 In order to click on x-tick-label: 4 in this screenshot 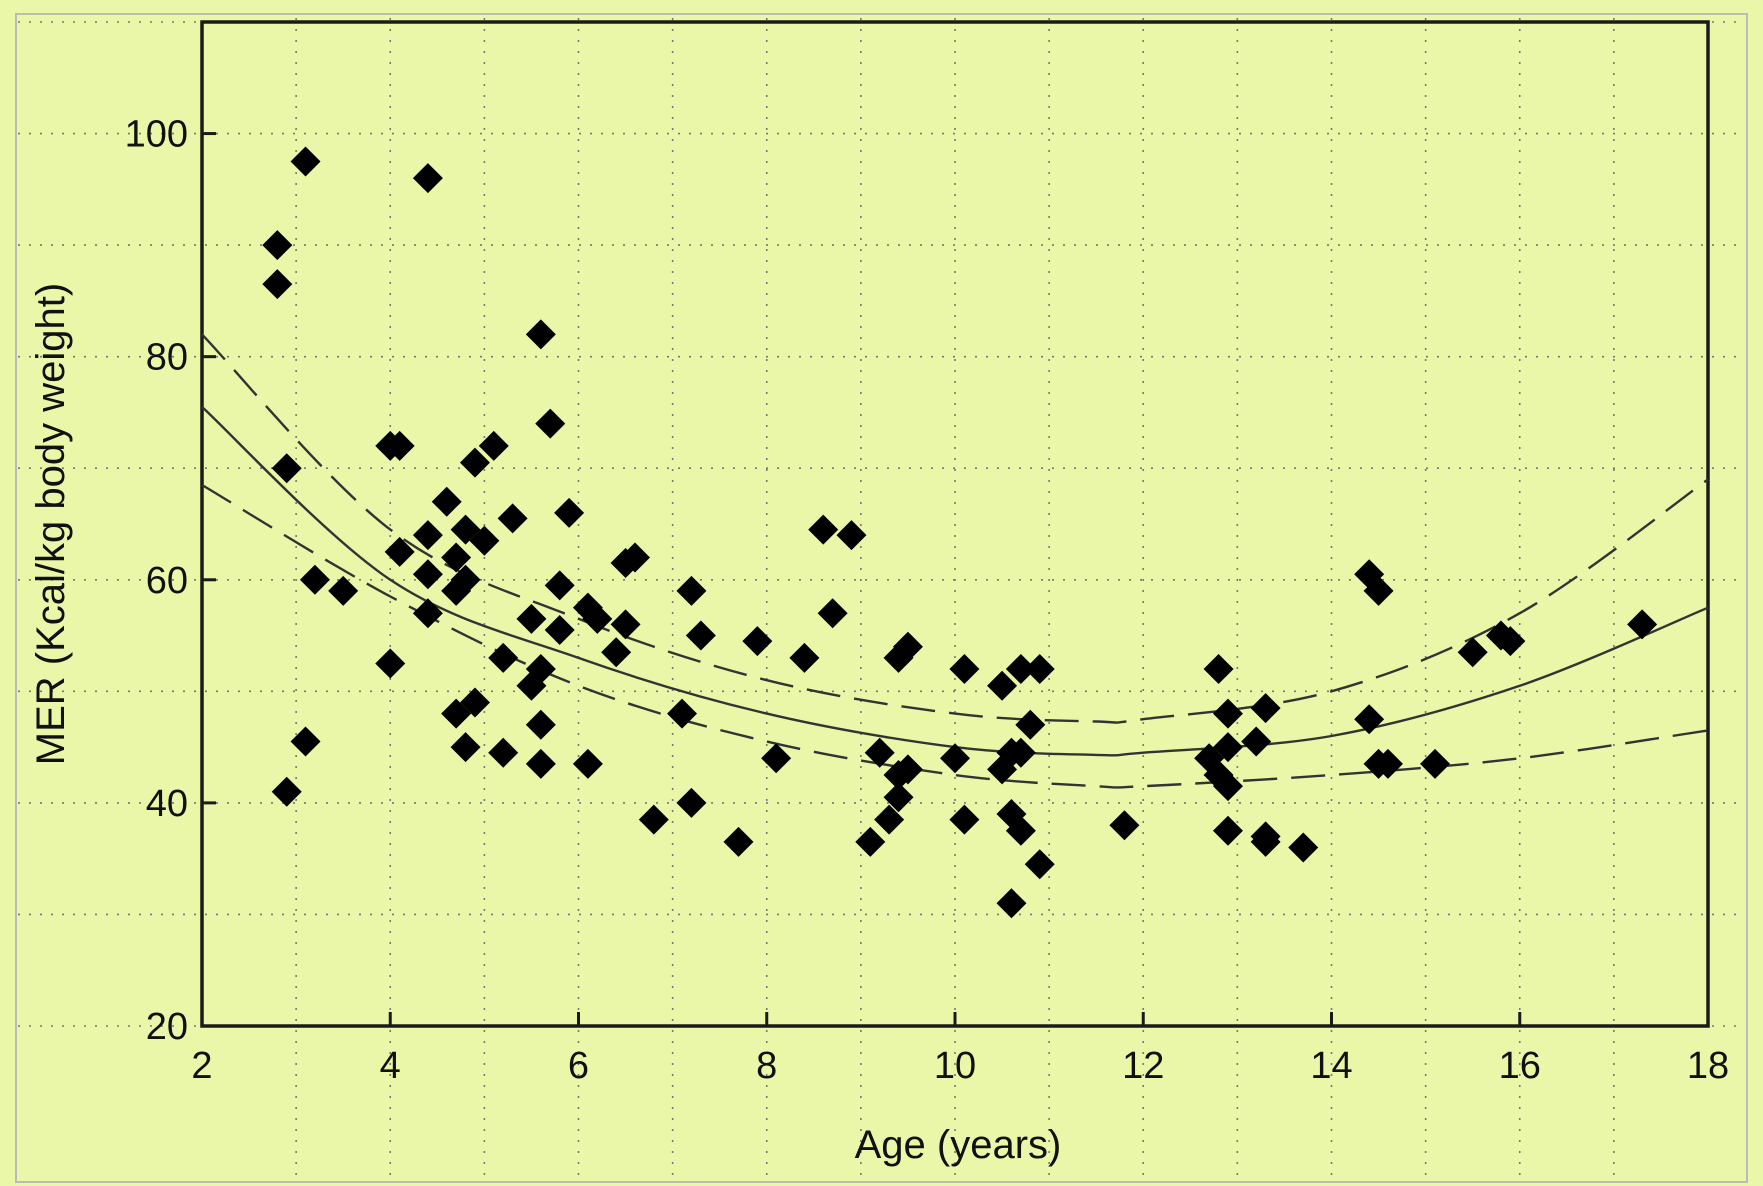, I will do `click(390, 1066)`.